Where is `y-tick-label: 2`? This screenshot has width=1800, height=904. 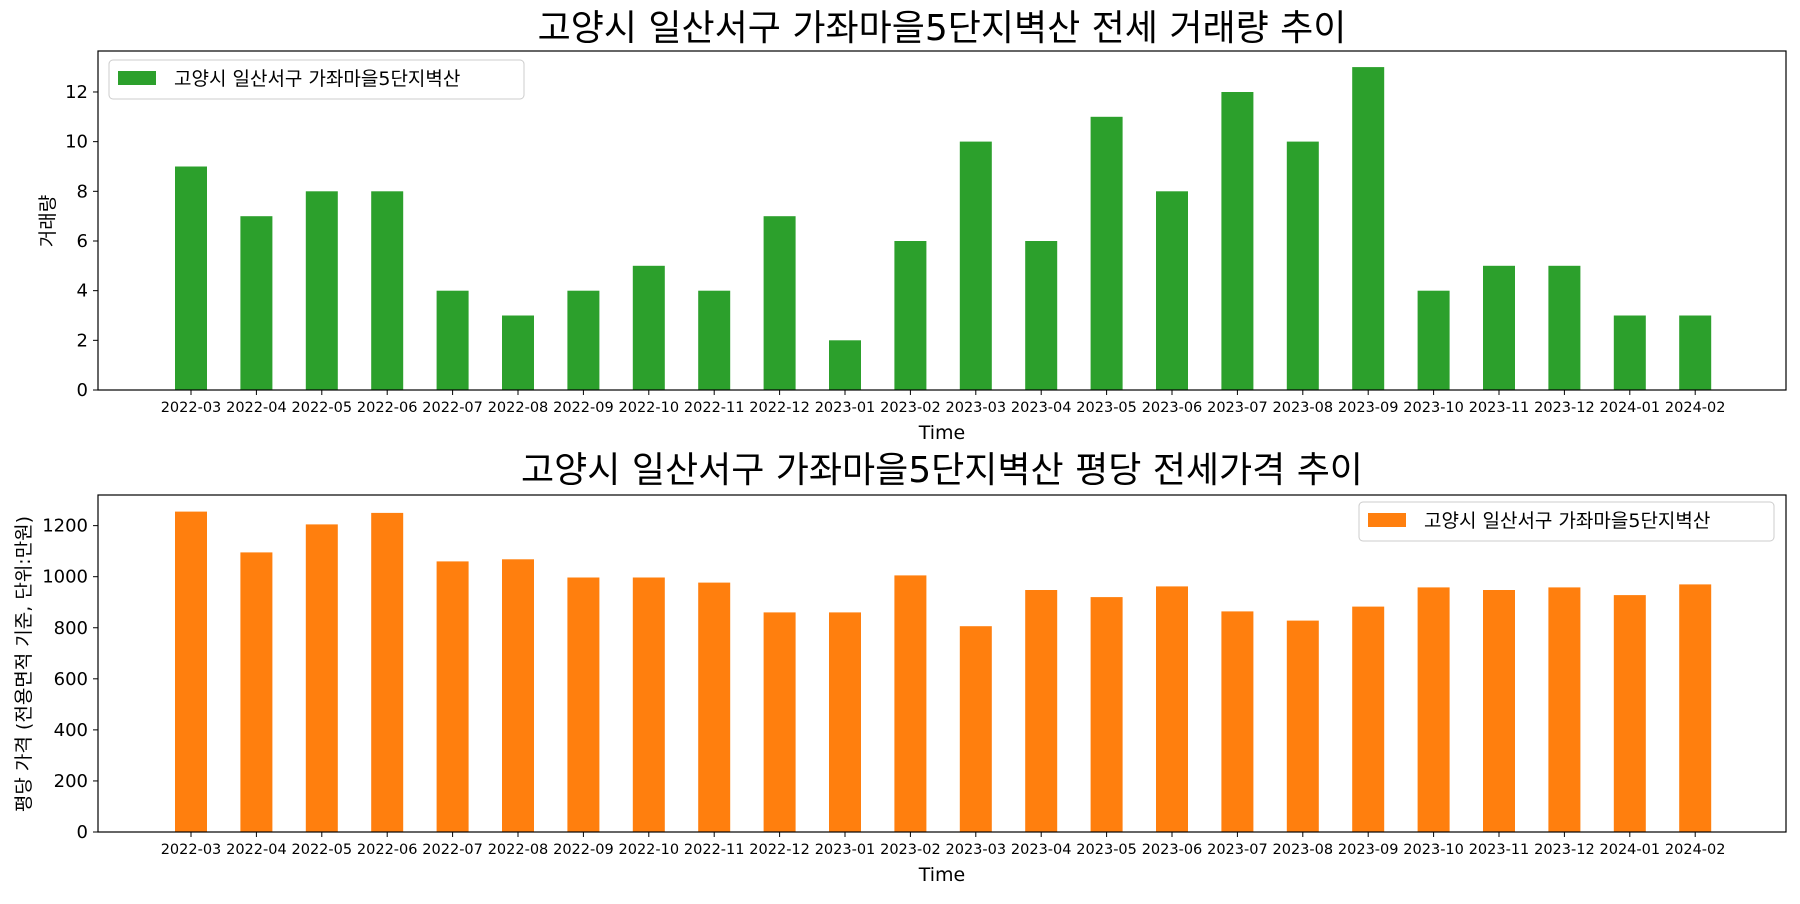
y-tick-label: 2 is located at coordinates (82, 340).